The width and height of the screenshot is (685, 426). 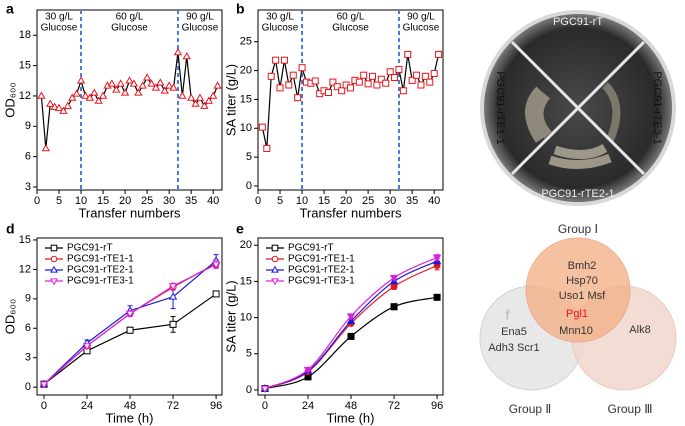 I want to click on x-axis-label: Transfer numbers, so click(x=350, y=212).